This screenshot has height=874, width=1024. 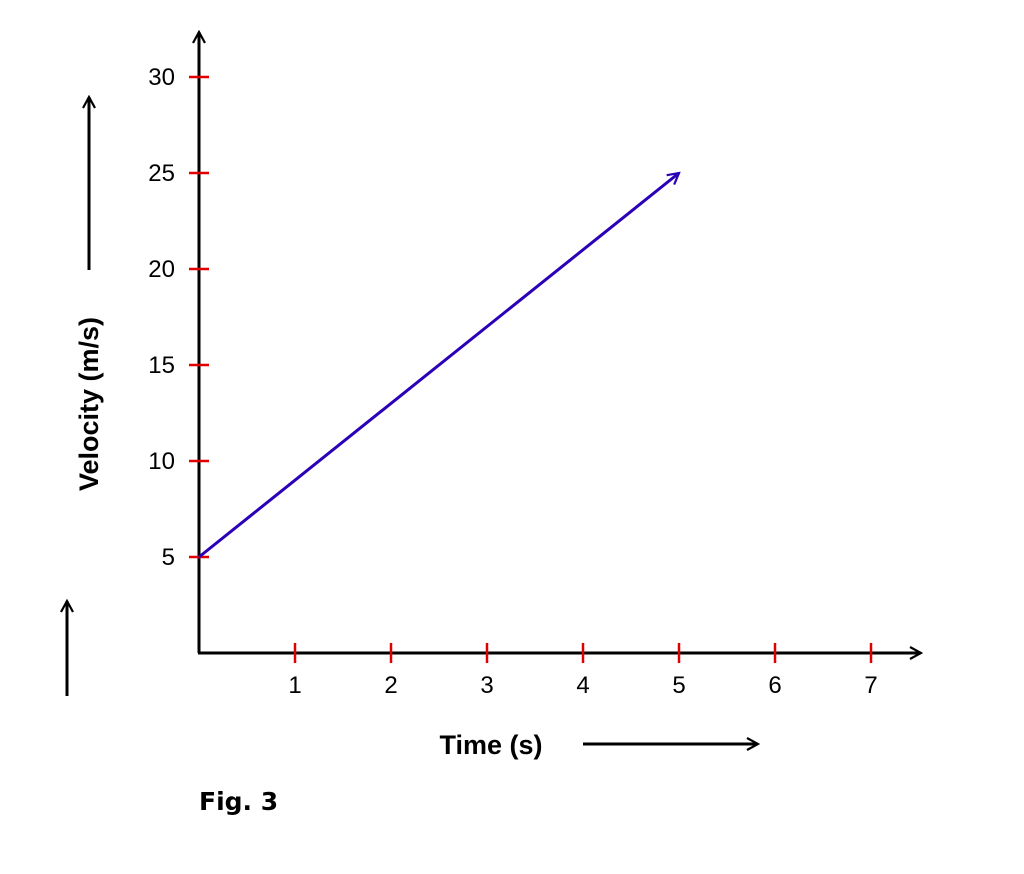 I want to click on x-tick-label: 1, so click(x=294, y=685).